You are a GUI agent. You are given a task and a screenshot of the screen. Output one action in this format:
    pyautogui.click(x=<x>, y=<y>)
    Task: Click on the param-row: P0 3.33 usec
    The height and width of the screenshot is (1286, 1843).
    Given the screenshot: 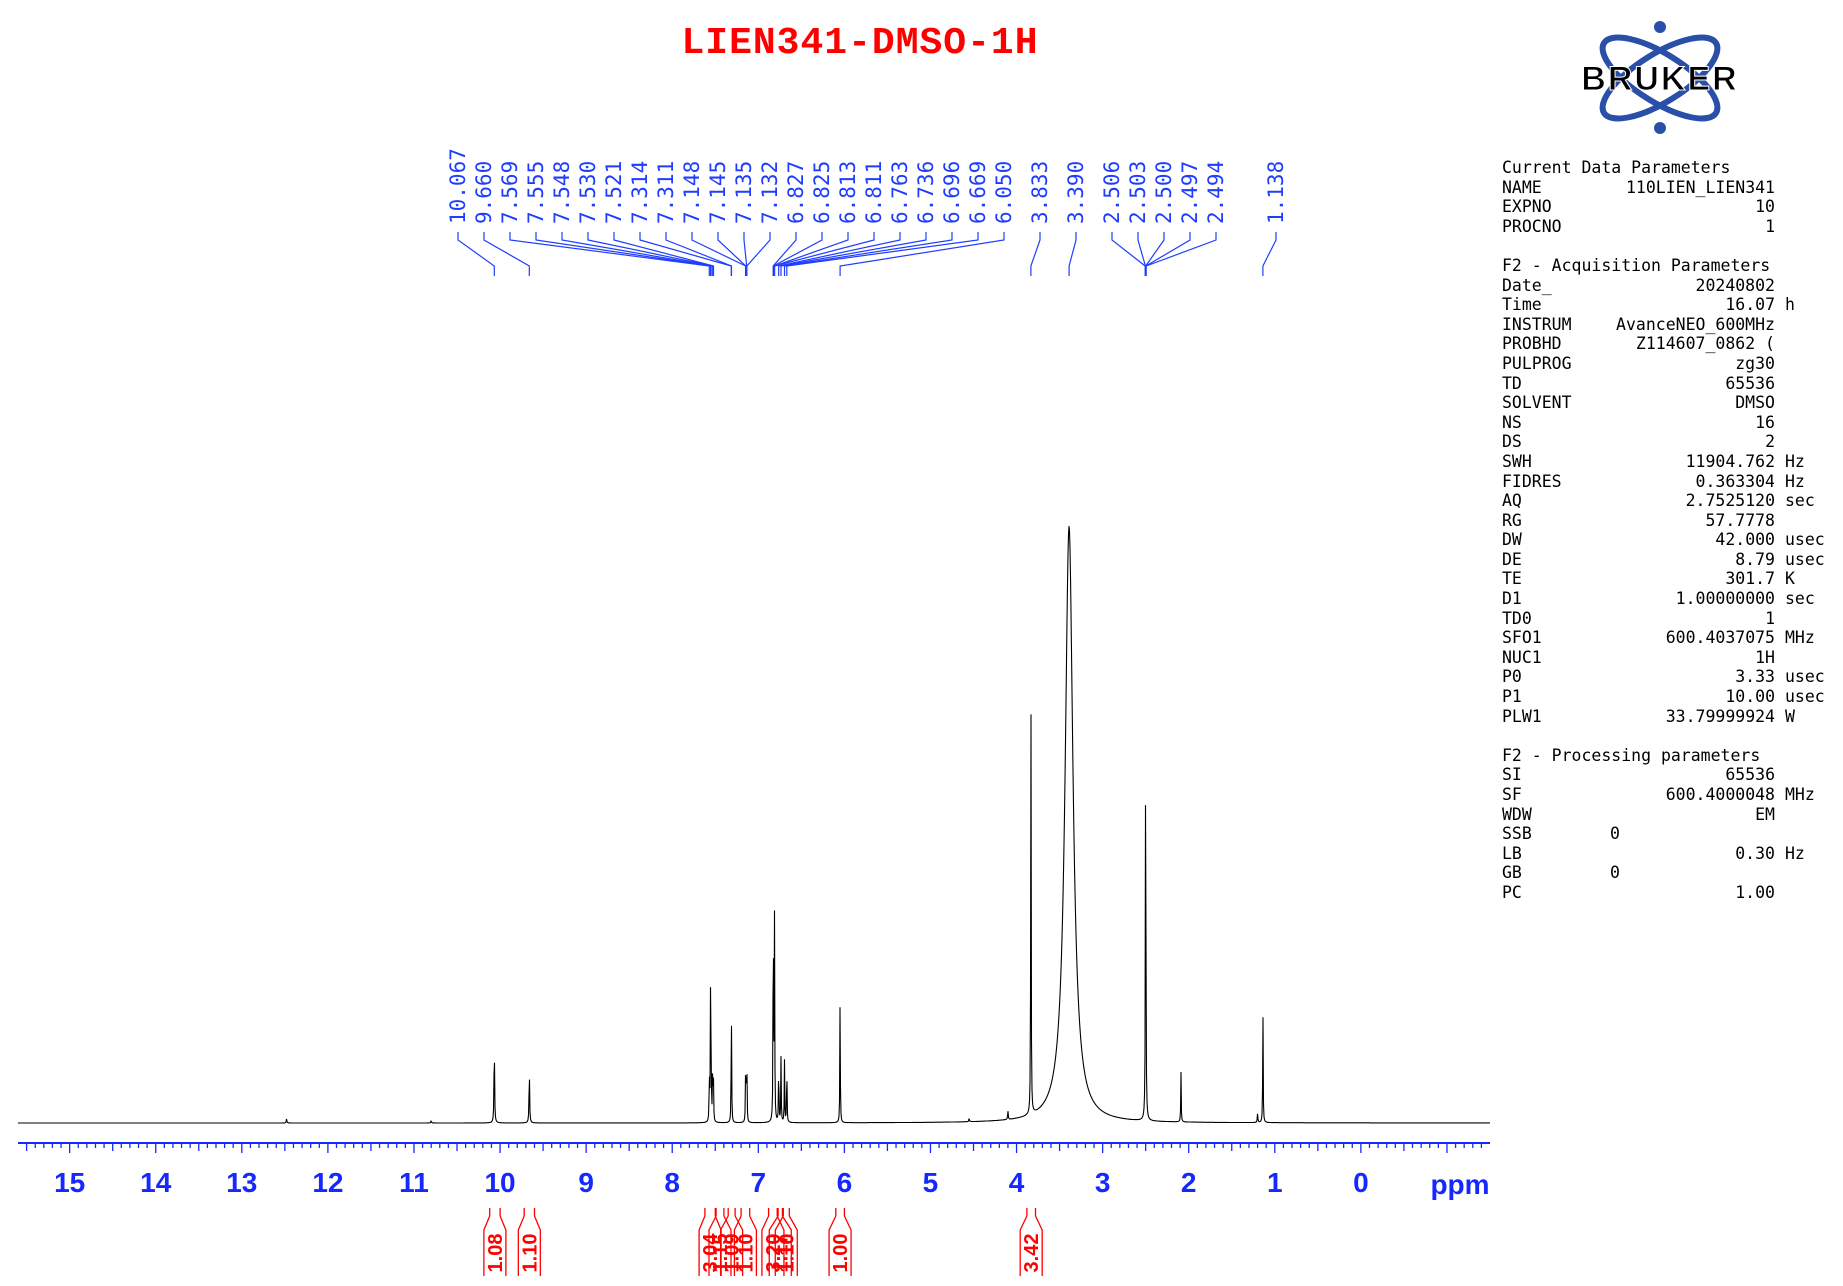 What is the action you would take?
    pyautogui.click(x=1672, y=677)
    